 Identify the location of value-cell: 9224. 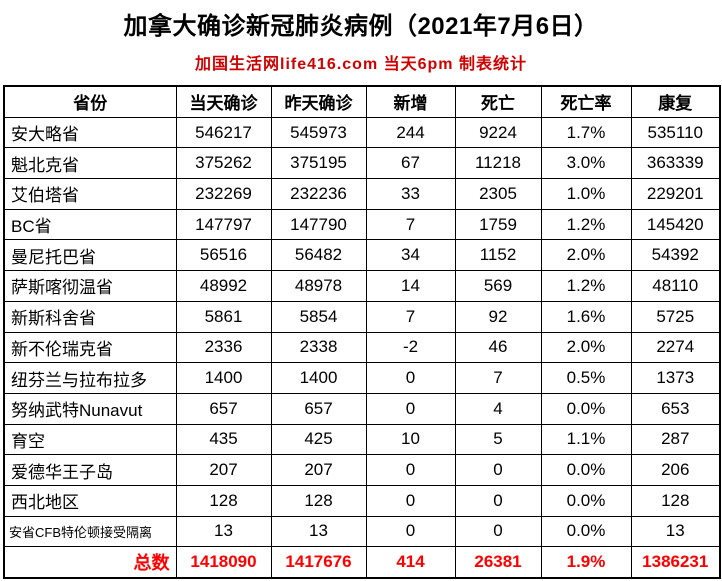
(498, 132).